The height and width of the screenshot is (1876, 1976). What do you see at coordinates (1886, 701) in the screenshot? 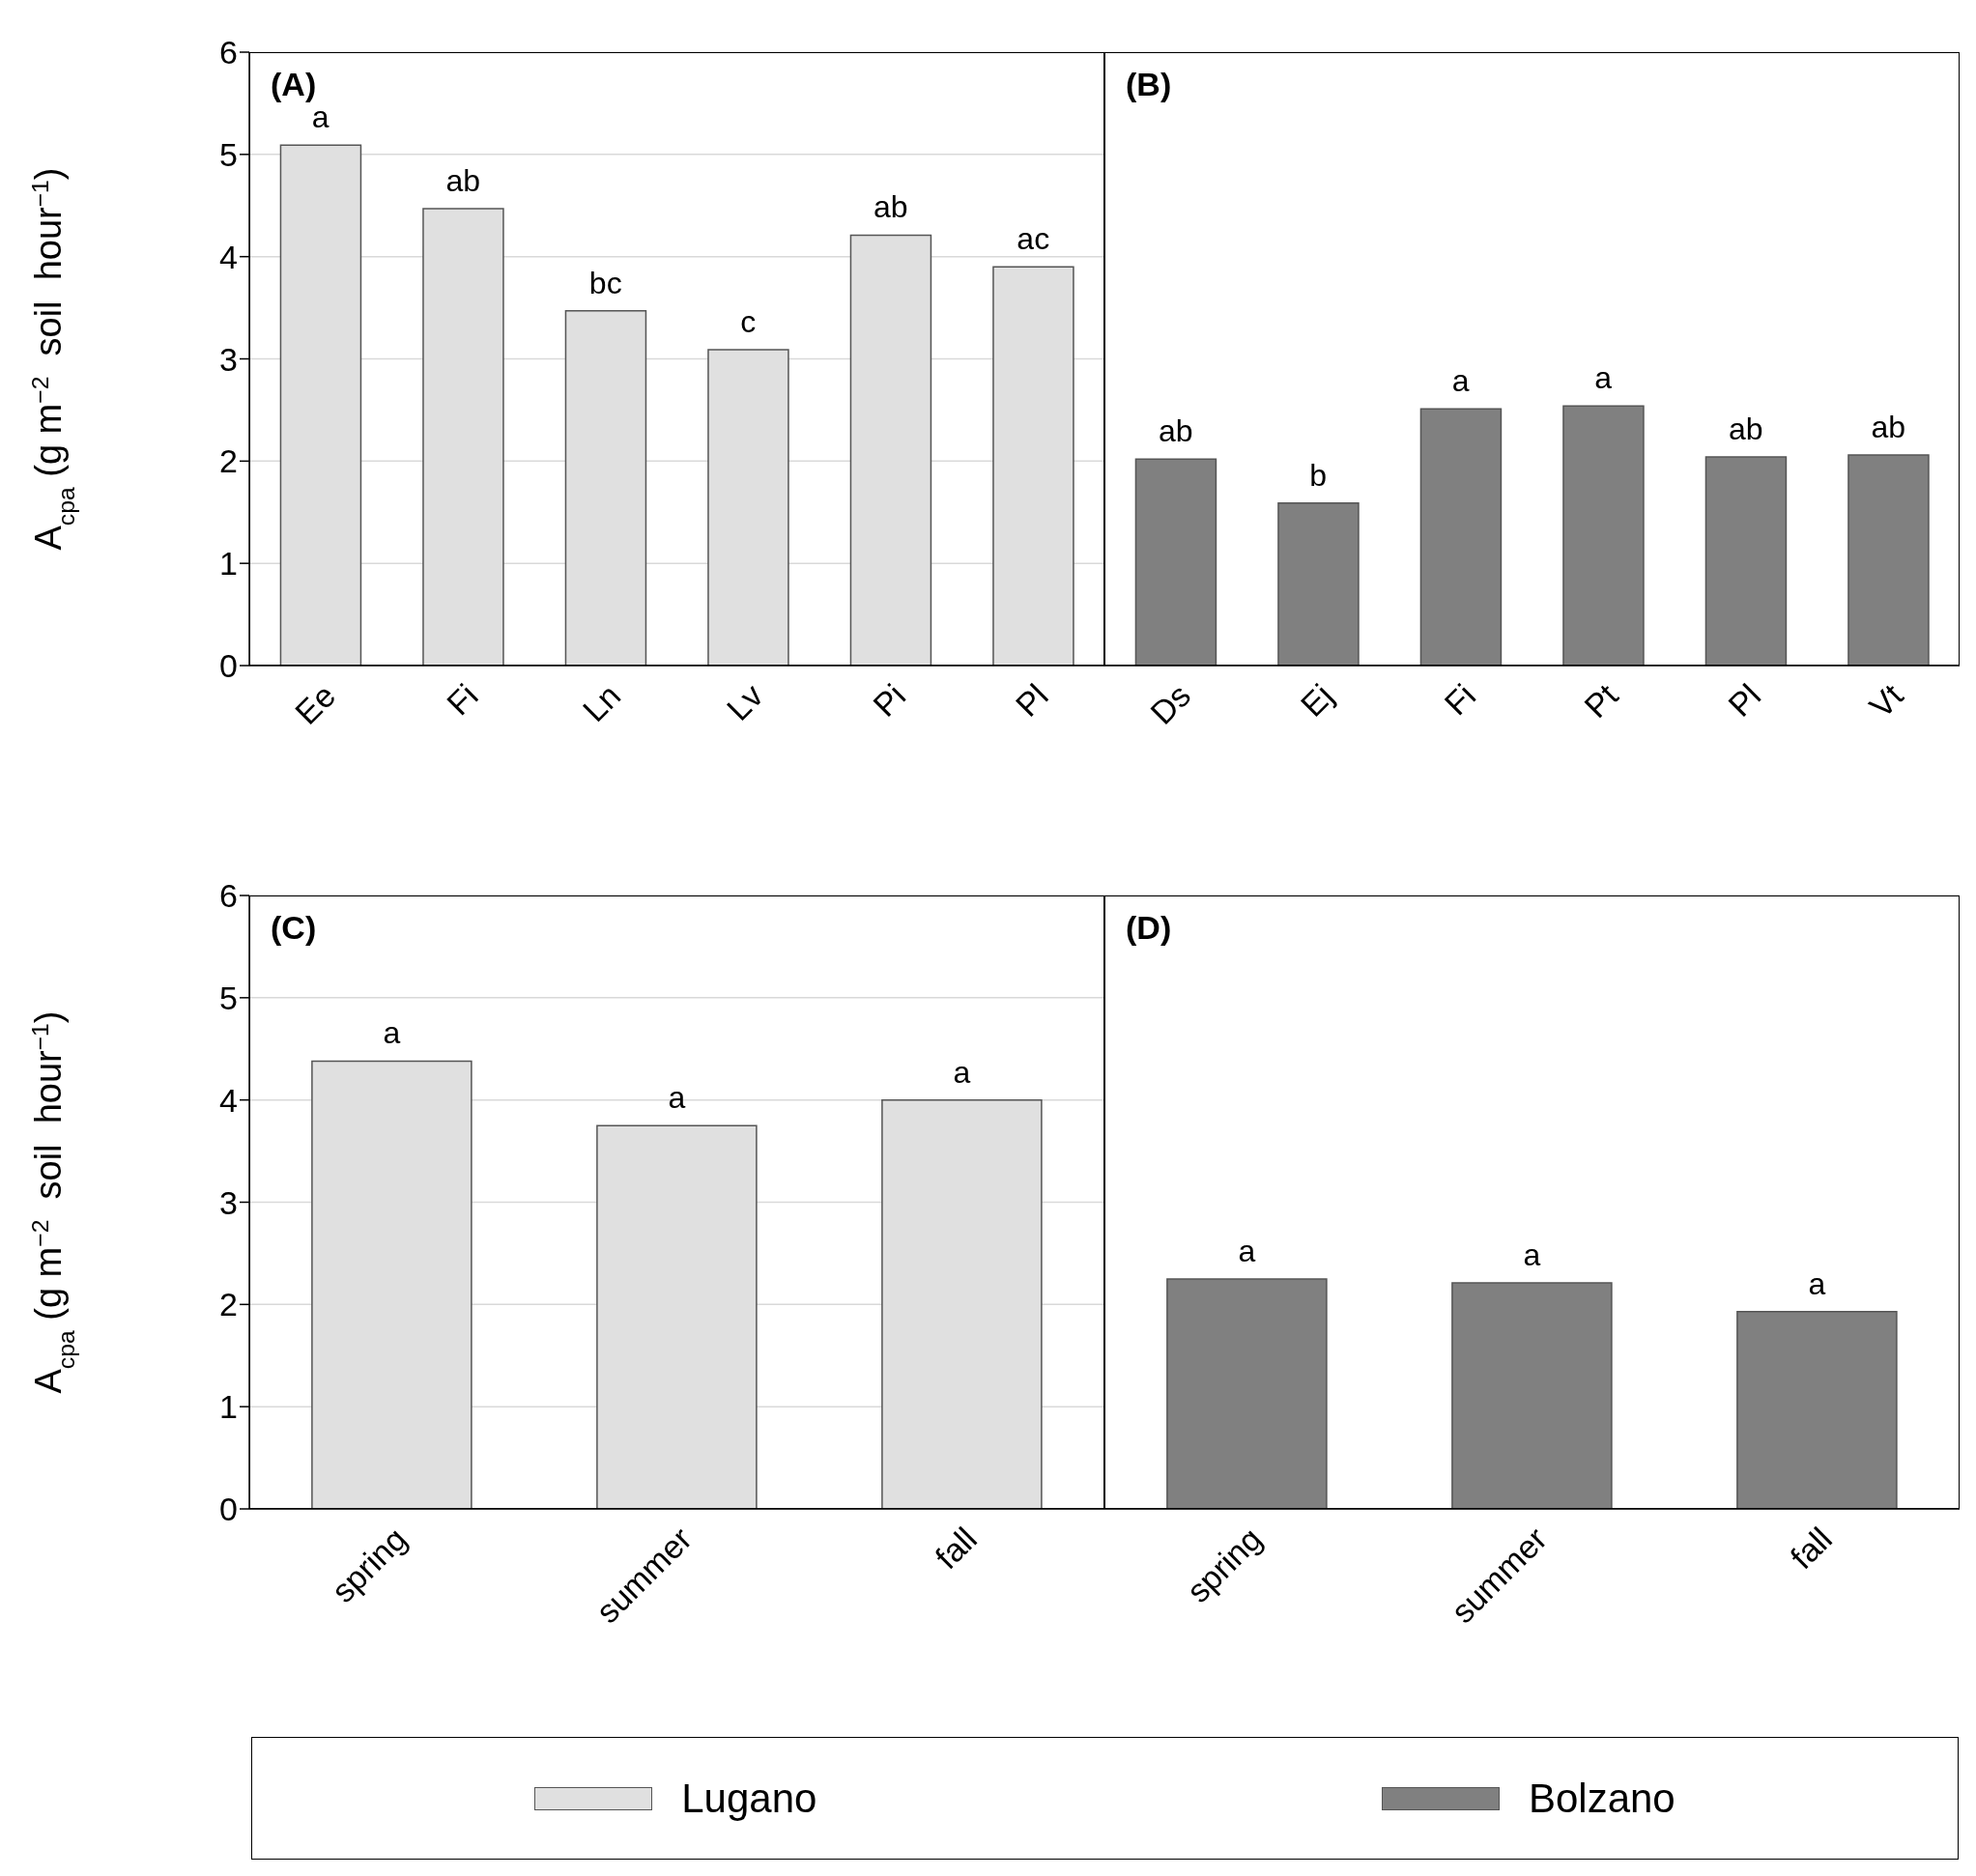
I see `x-tick-label: Vt` at bounding box center [1886, 701].